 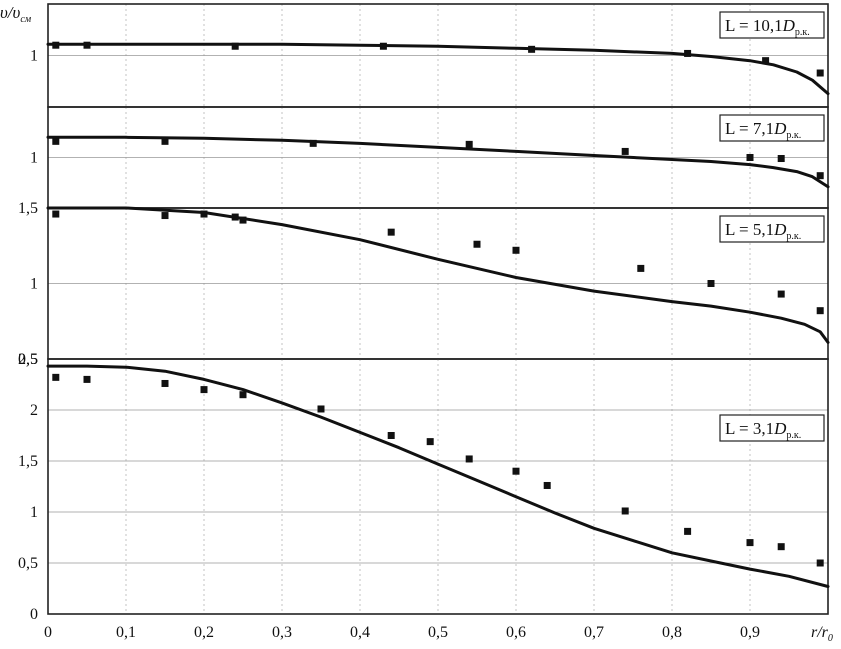 I want to click on x-tick-label: 0,2, so click(x=204, y=632).